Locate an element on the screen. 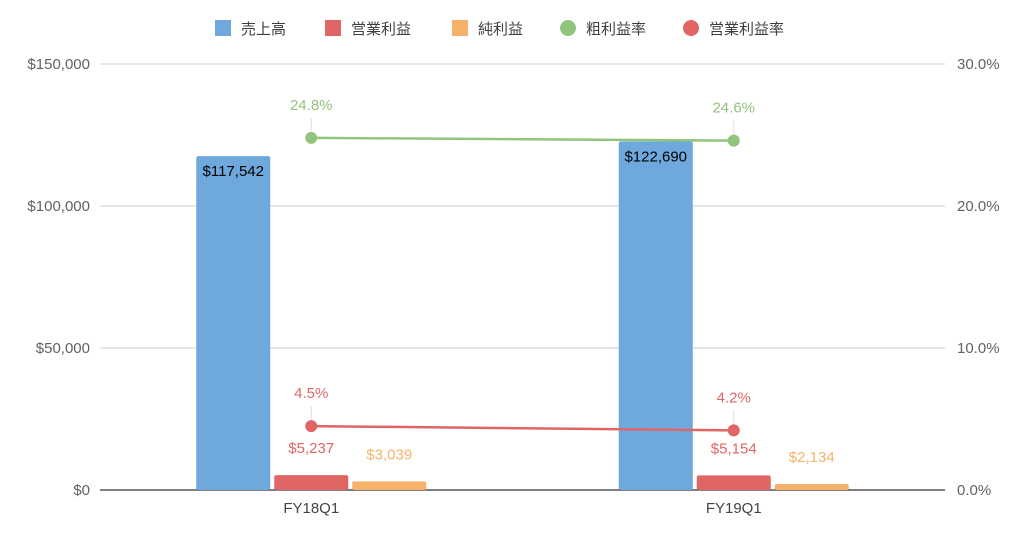  legend-label: 粗利益率 is located at coordinates (616, 29).